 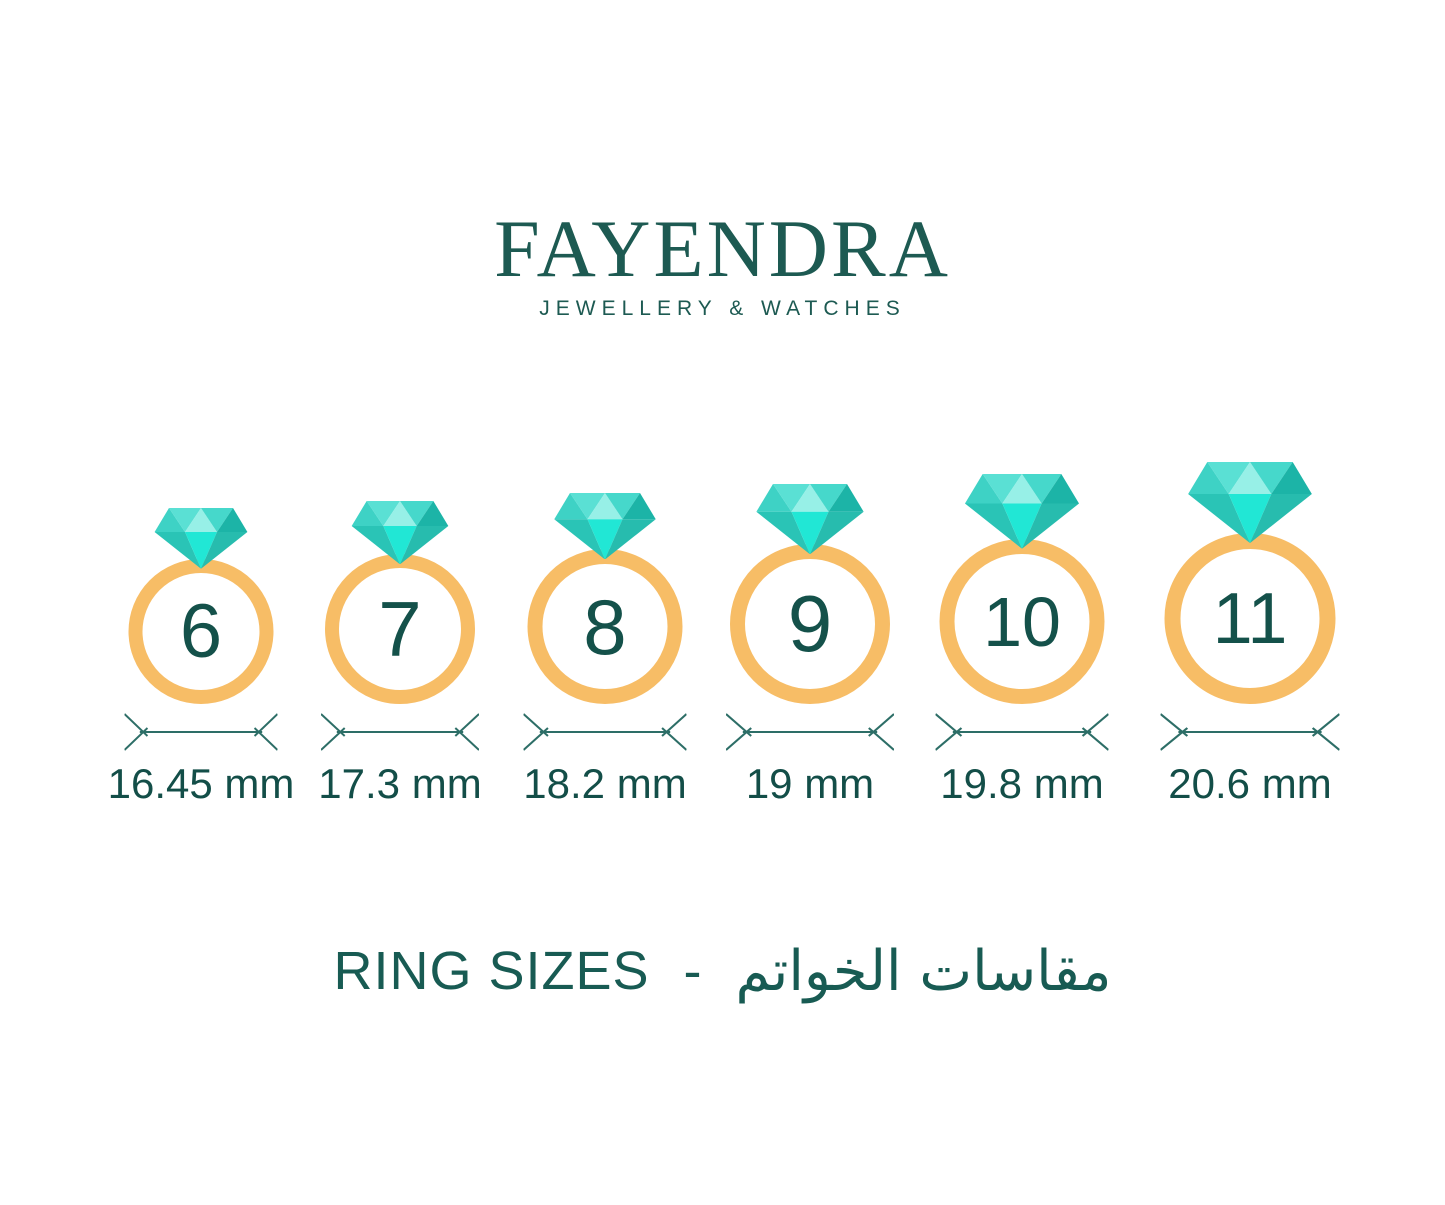 I want to click on ring-size-item-8: 8 18.2 mm, so click(x=605, y=634).